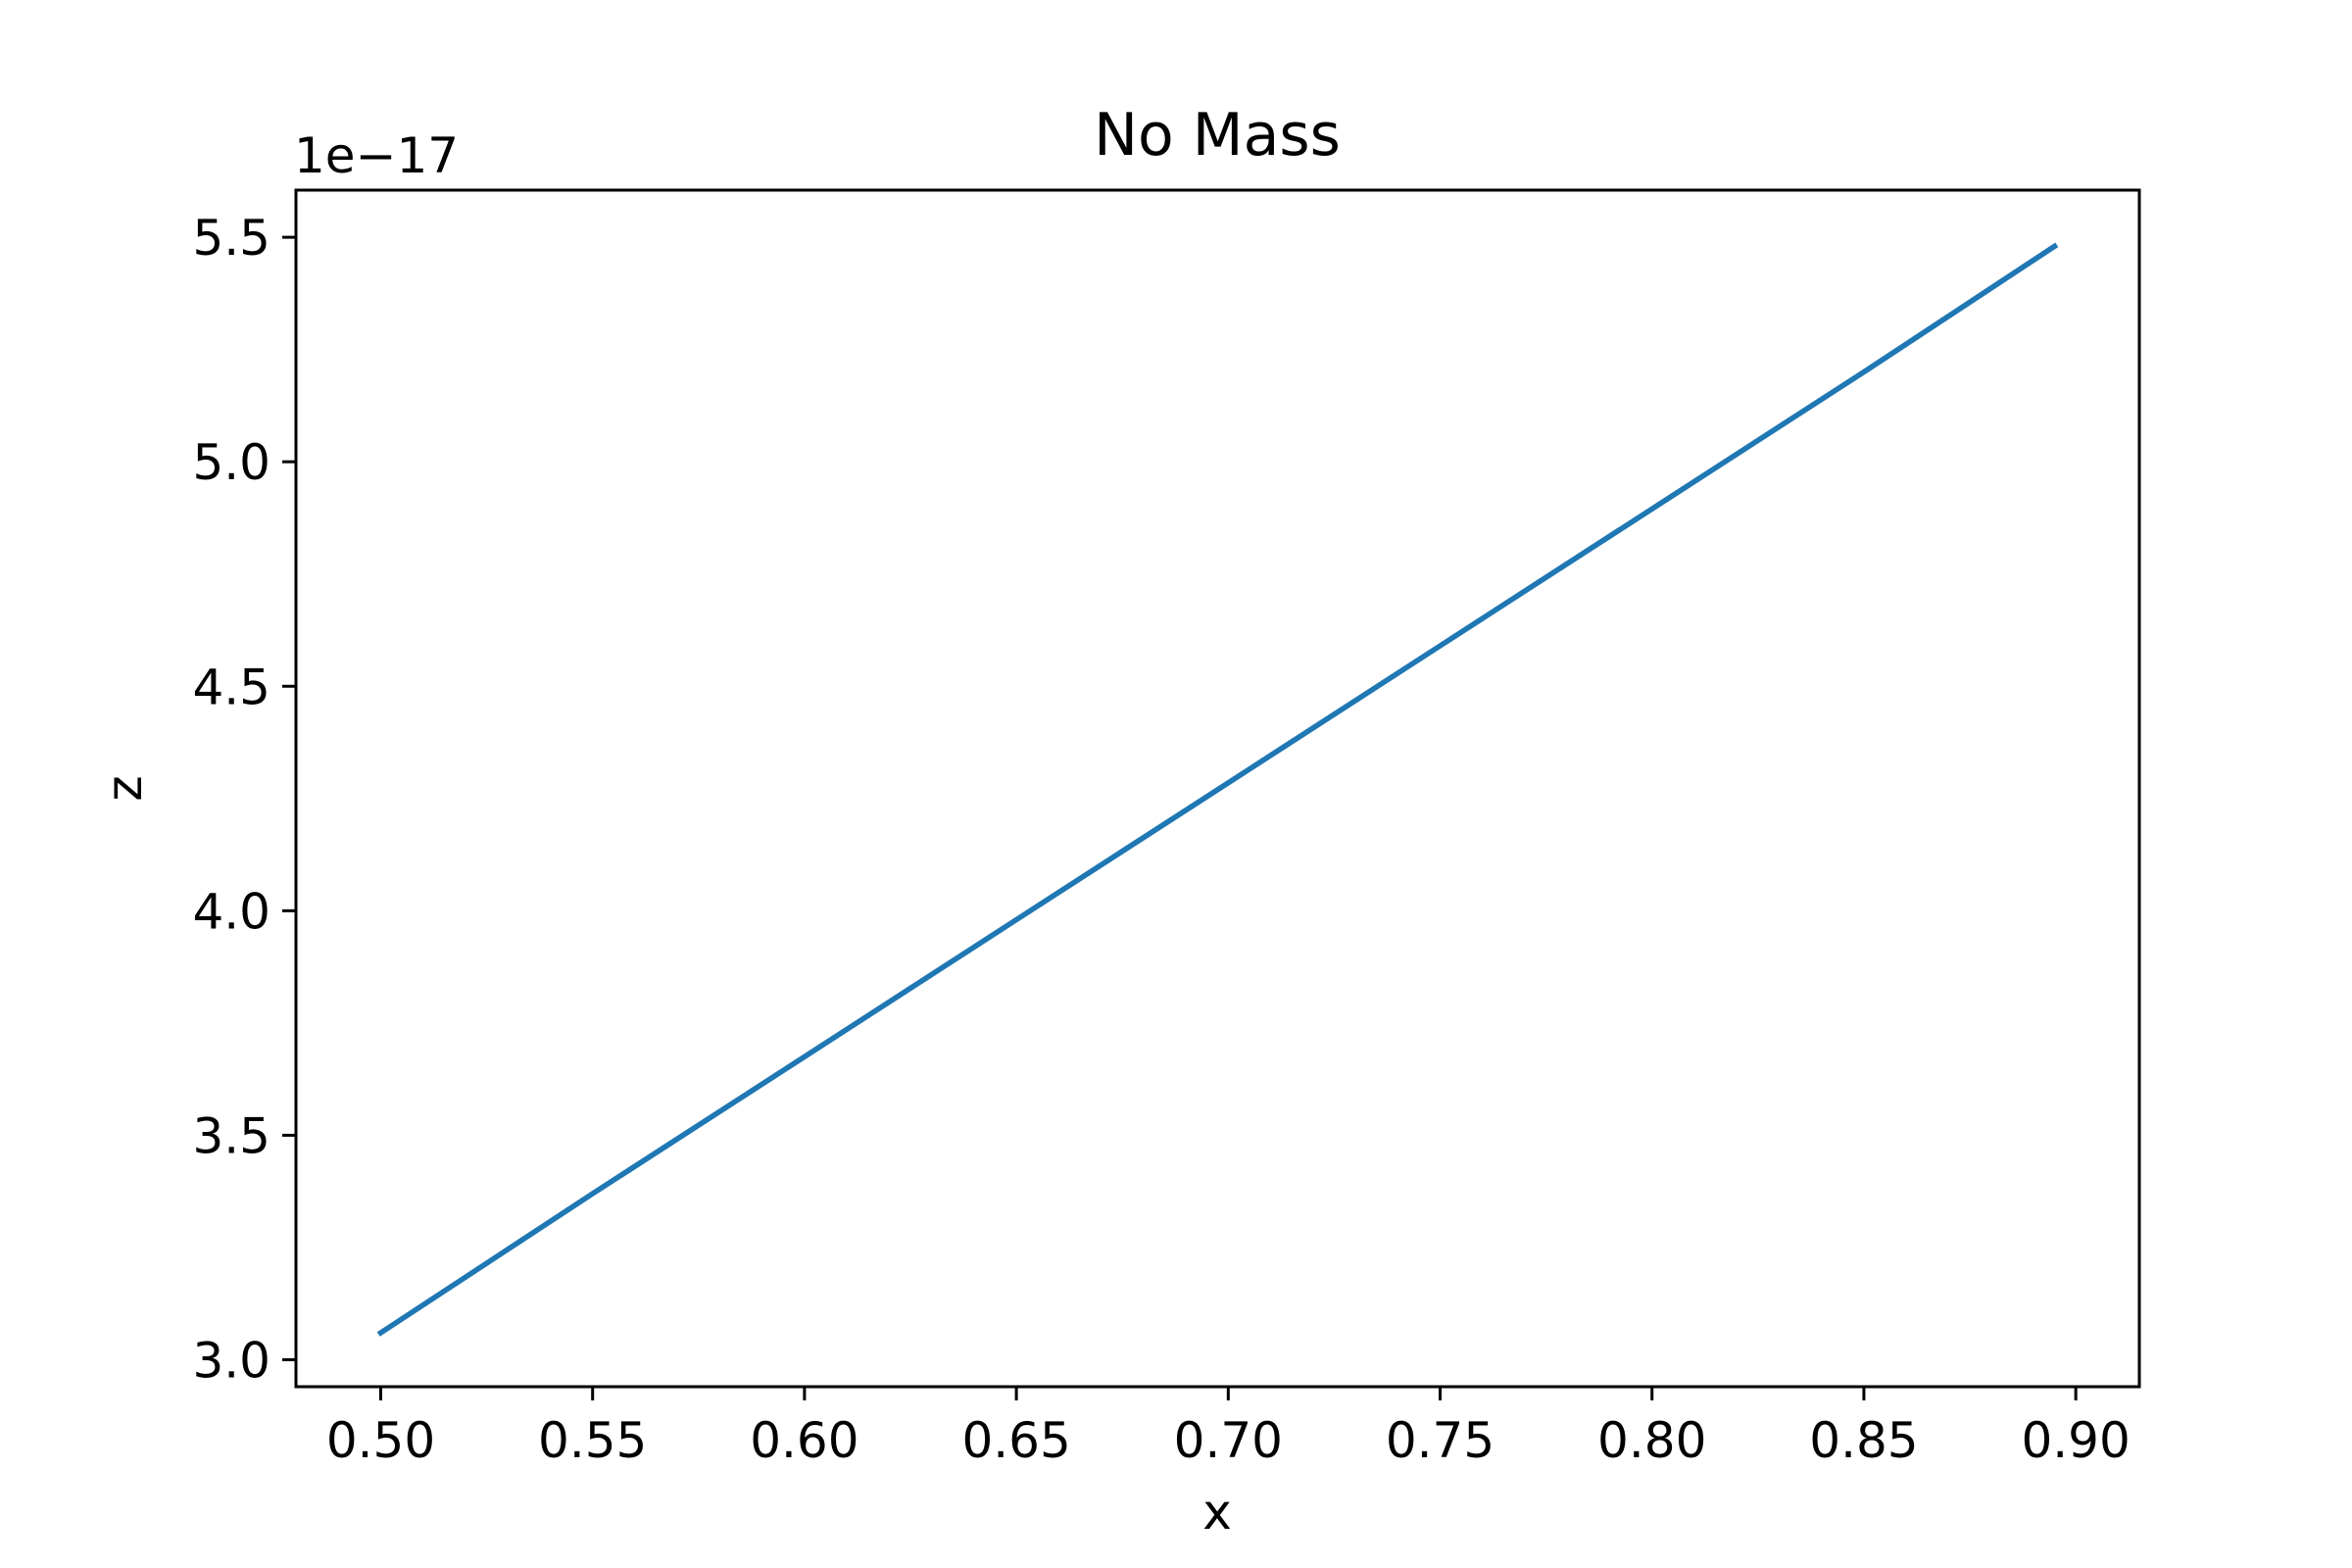  What do you see at coordinates (231, 462) in the screenshot?
I see `y-tick-label: 5.0` at bounding box center [231, 462].